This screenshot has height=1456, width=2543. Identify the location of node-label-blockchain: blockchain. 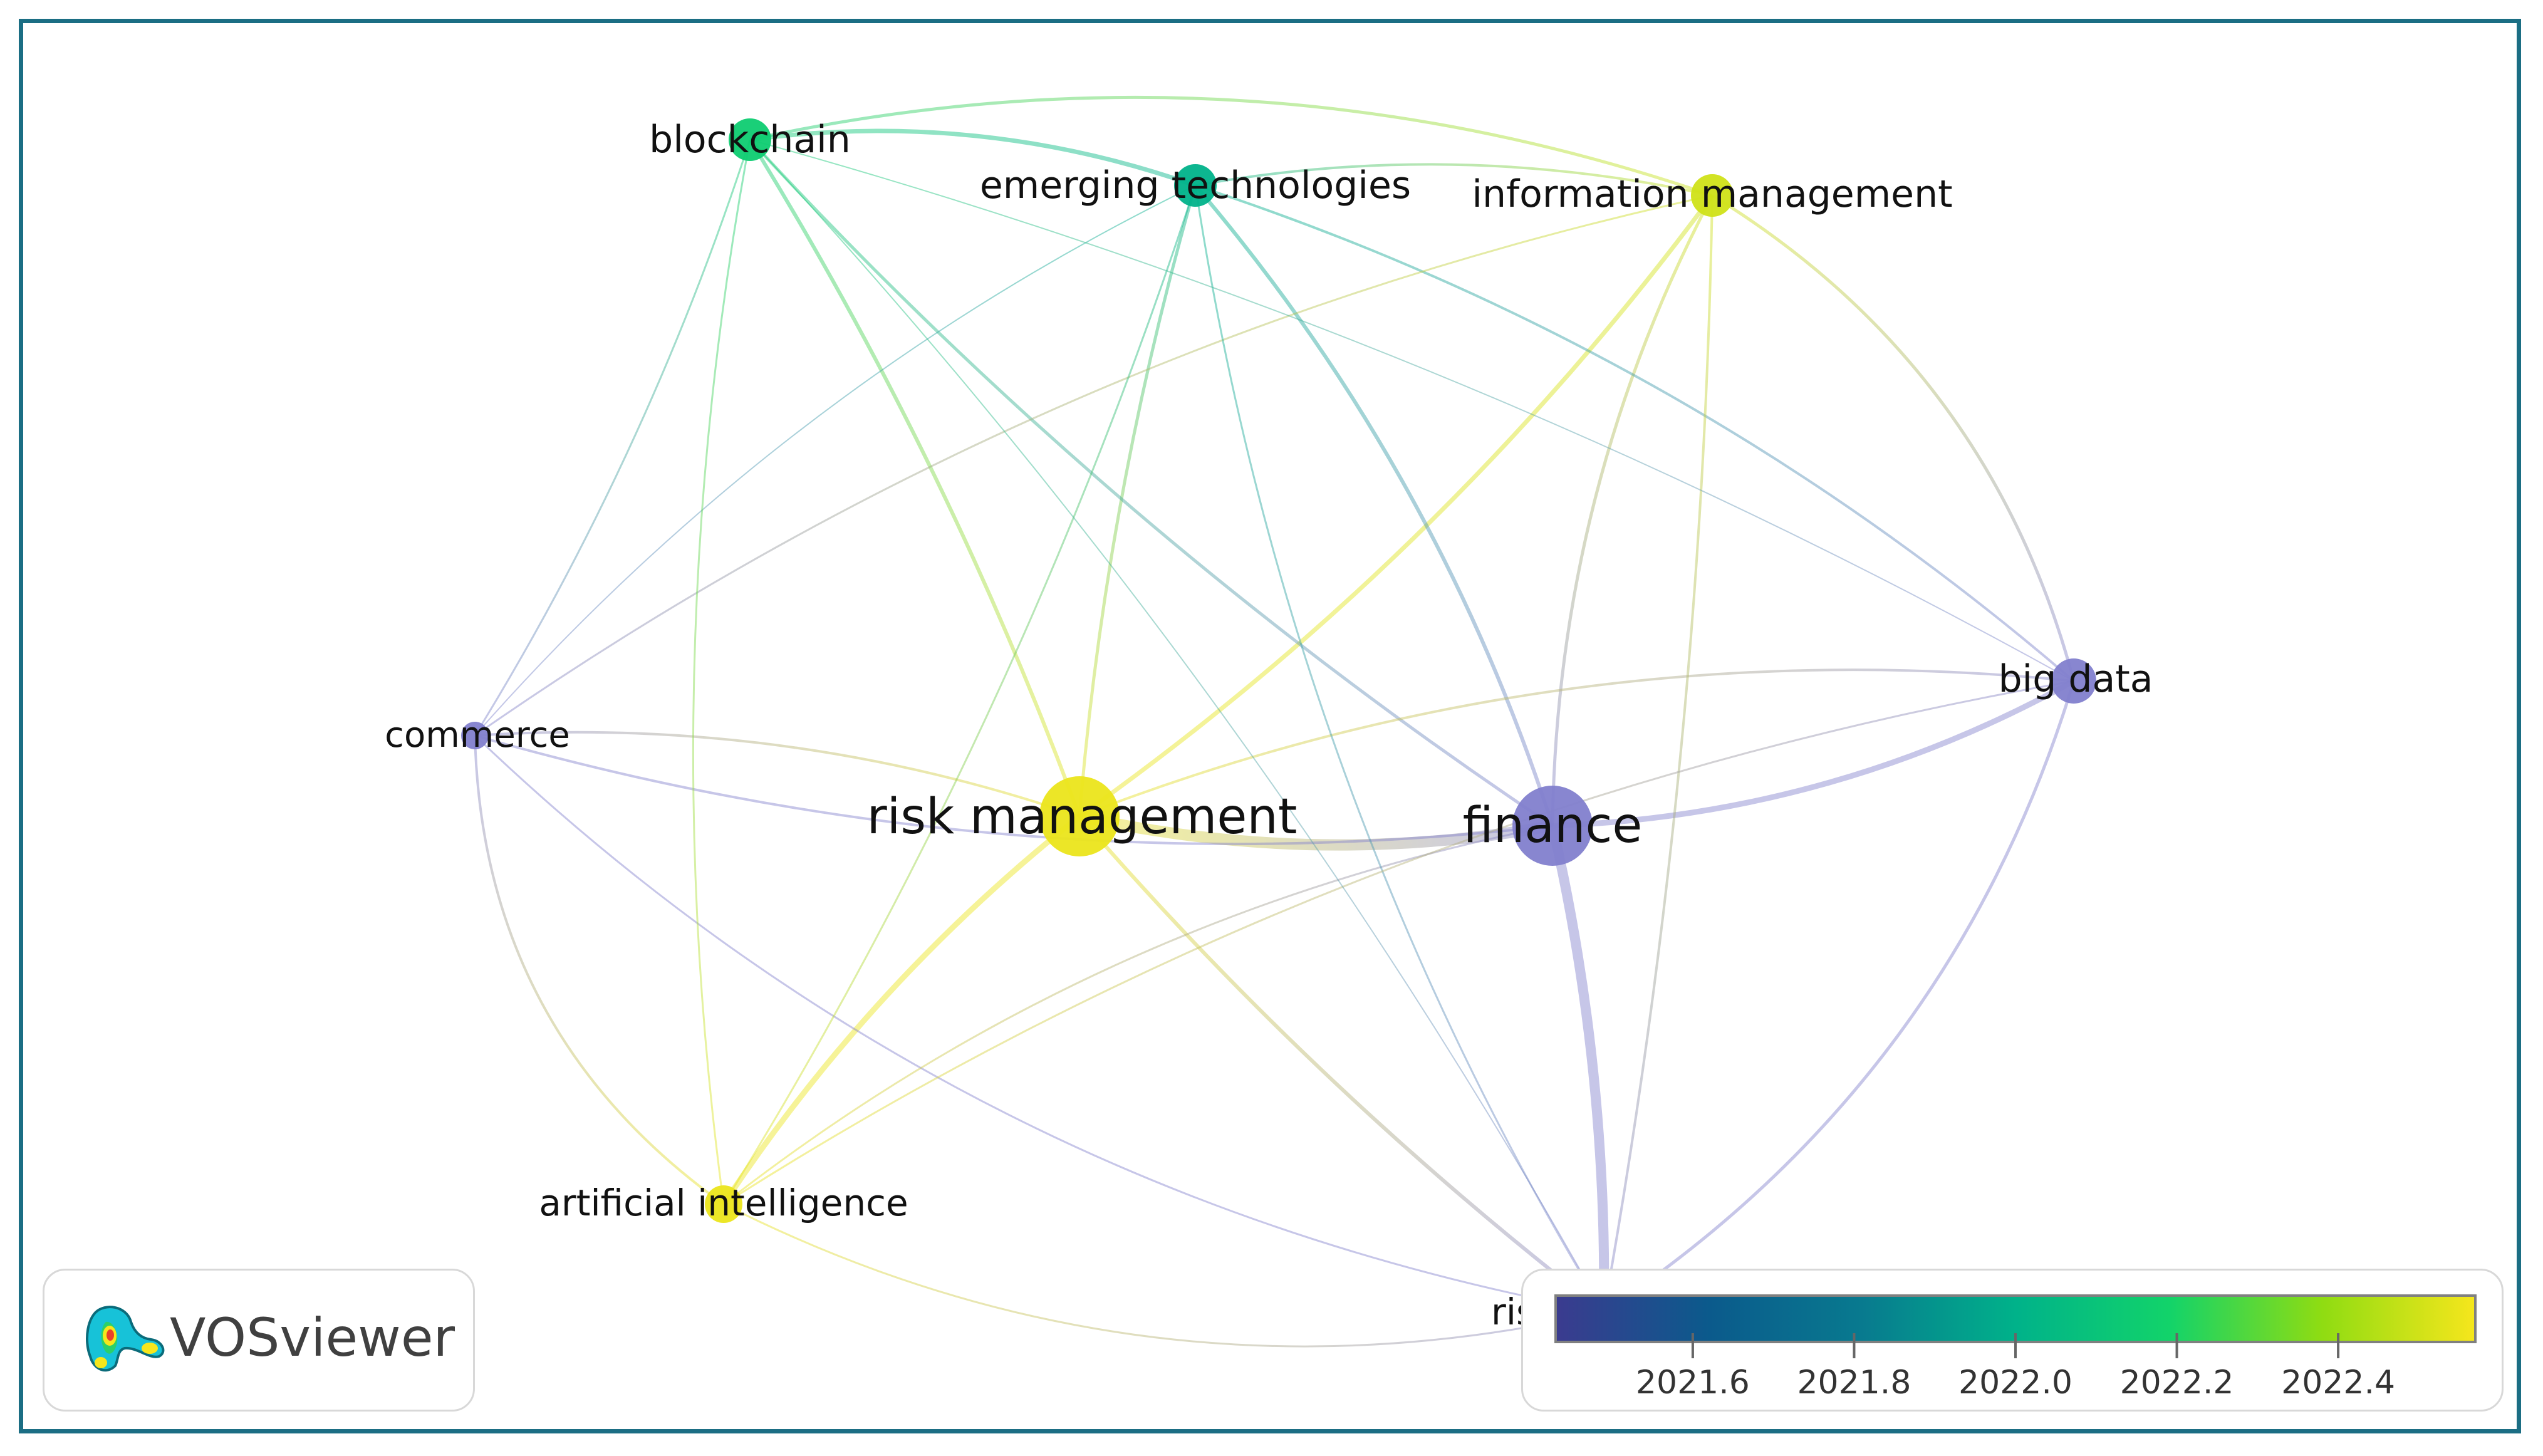
(750, 140).